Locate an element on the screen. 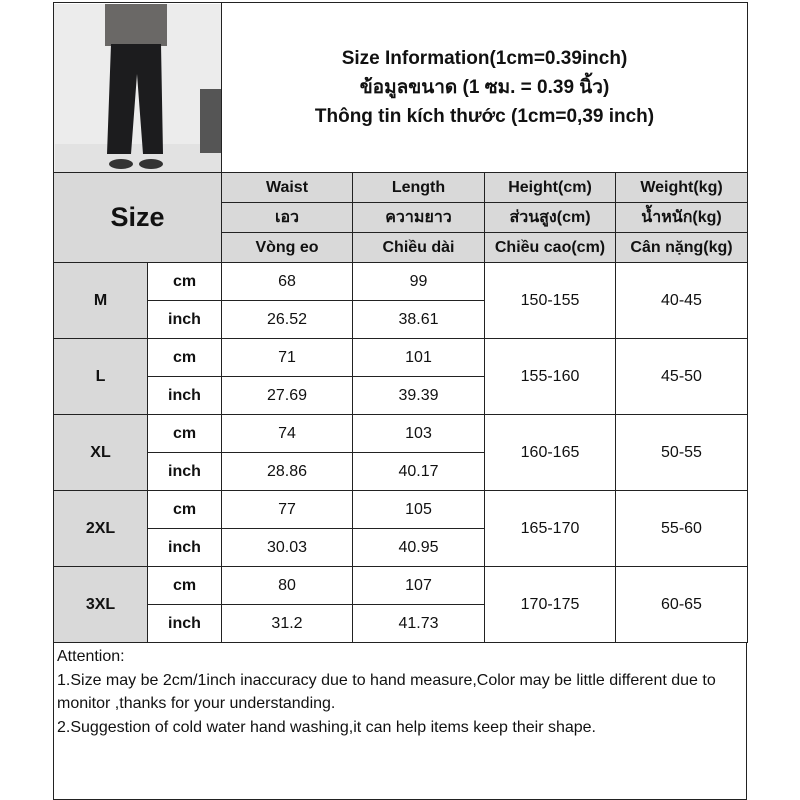  header-weight-vi: Cân nặng(kg) is located at coordinates (681, 247).